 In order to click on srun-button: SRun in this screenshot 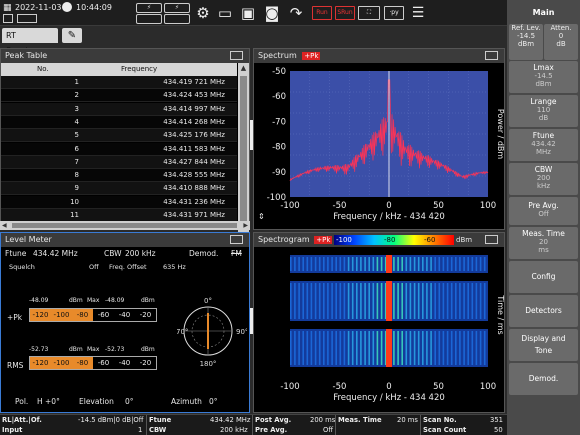, I will do `click(345, 13)`.